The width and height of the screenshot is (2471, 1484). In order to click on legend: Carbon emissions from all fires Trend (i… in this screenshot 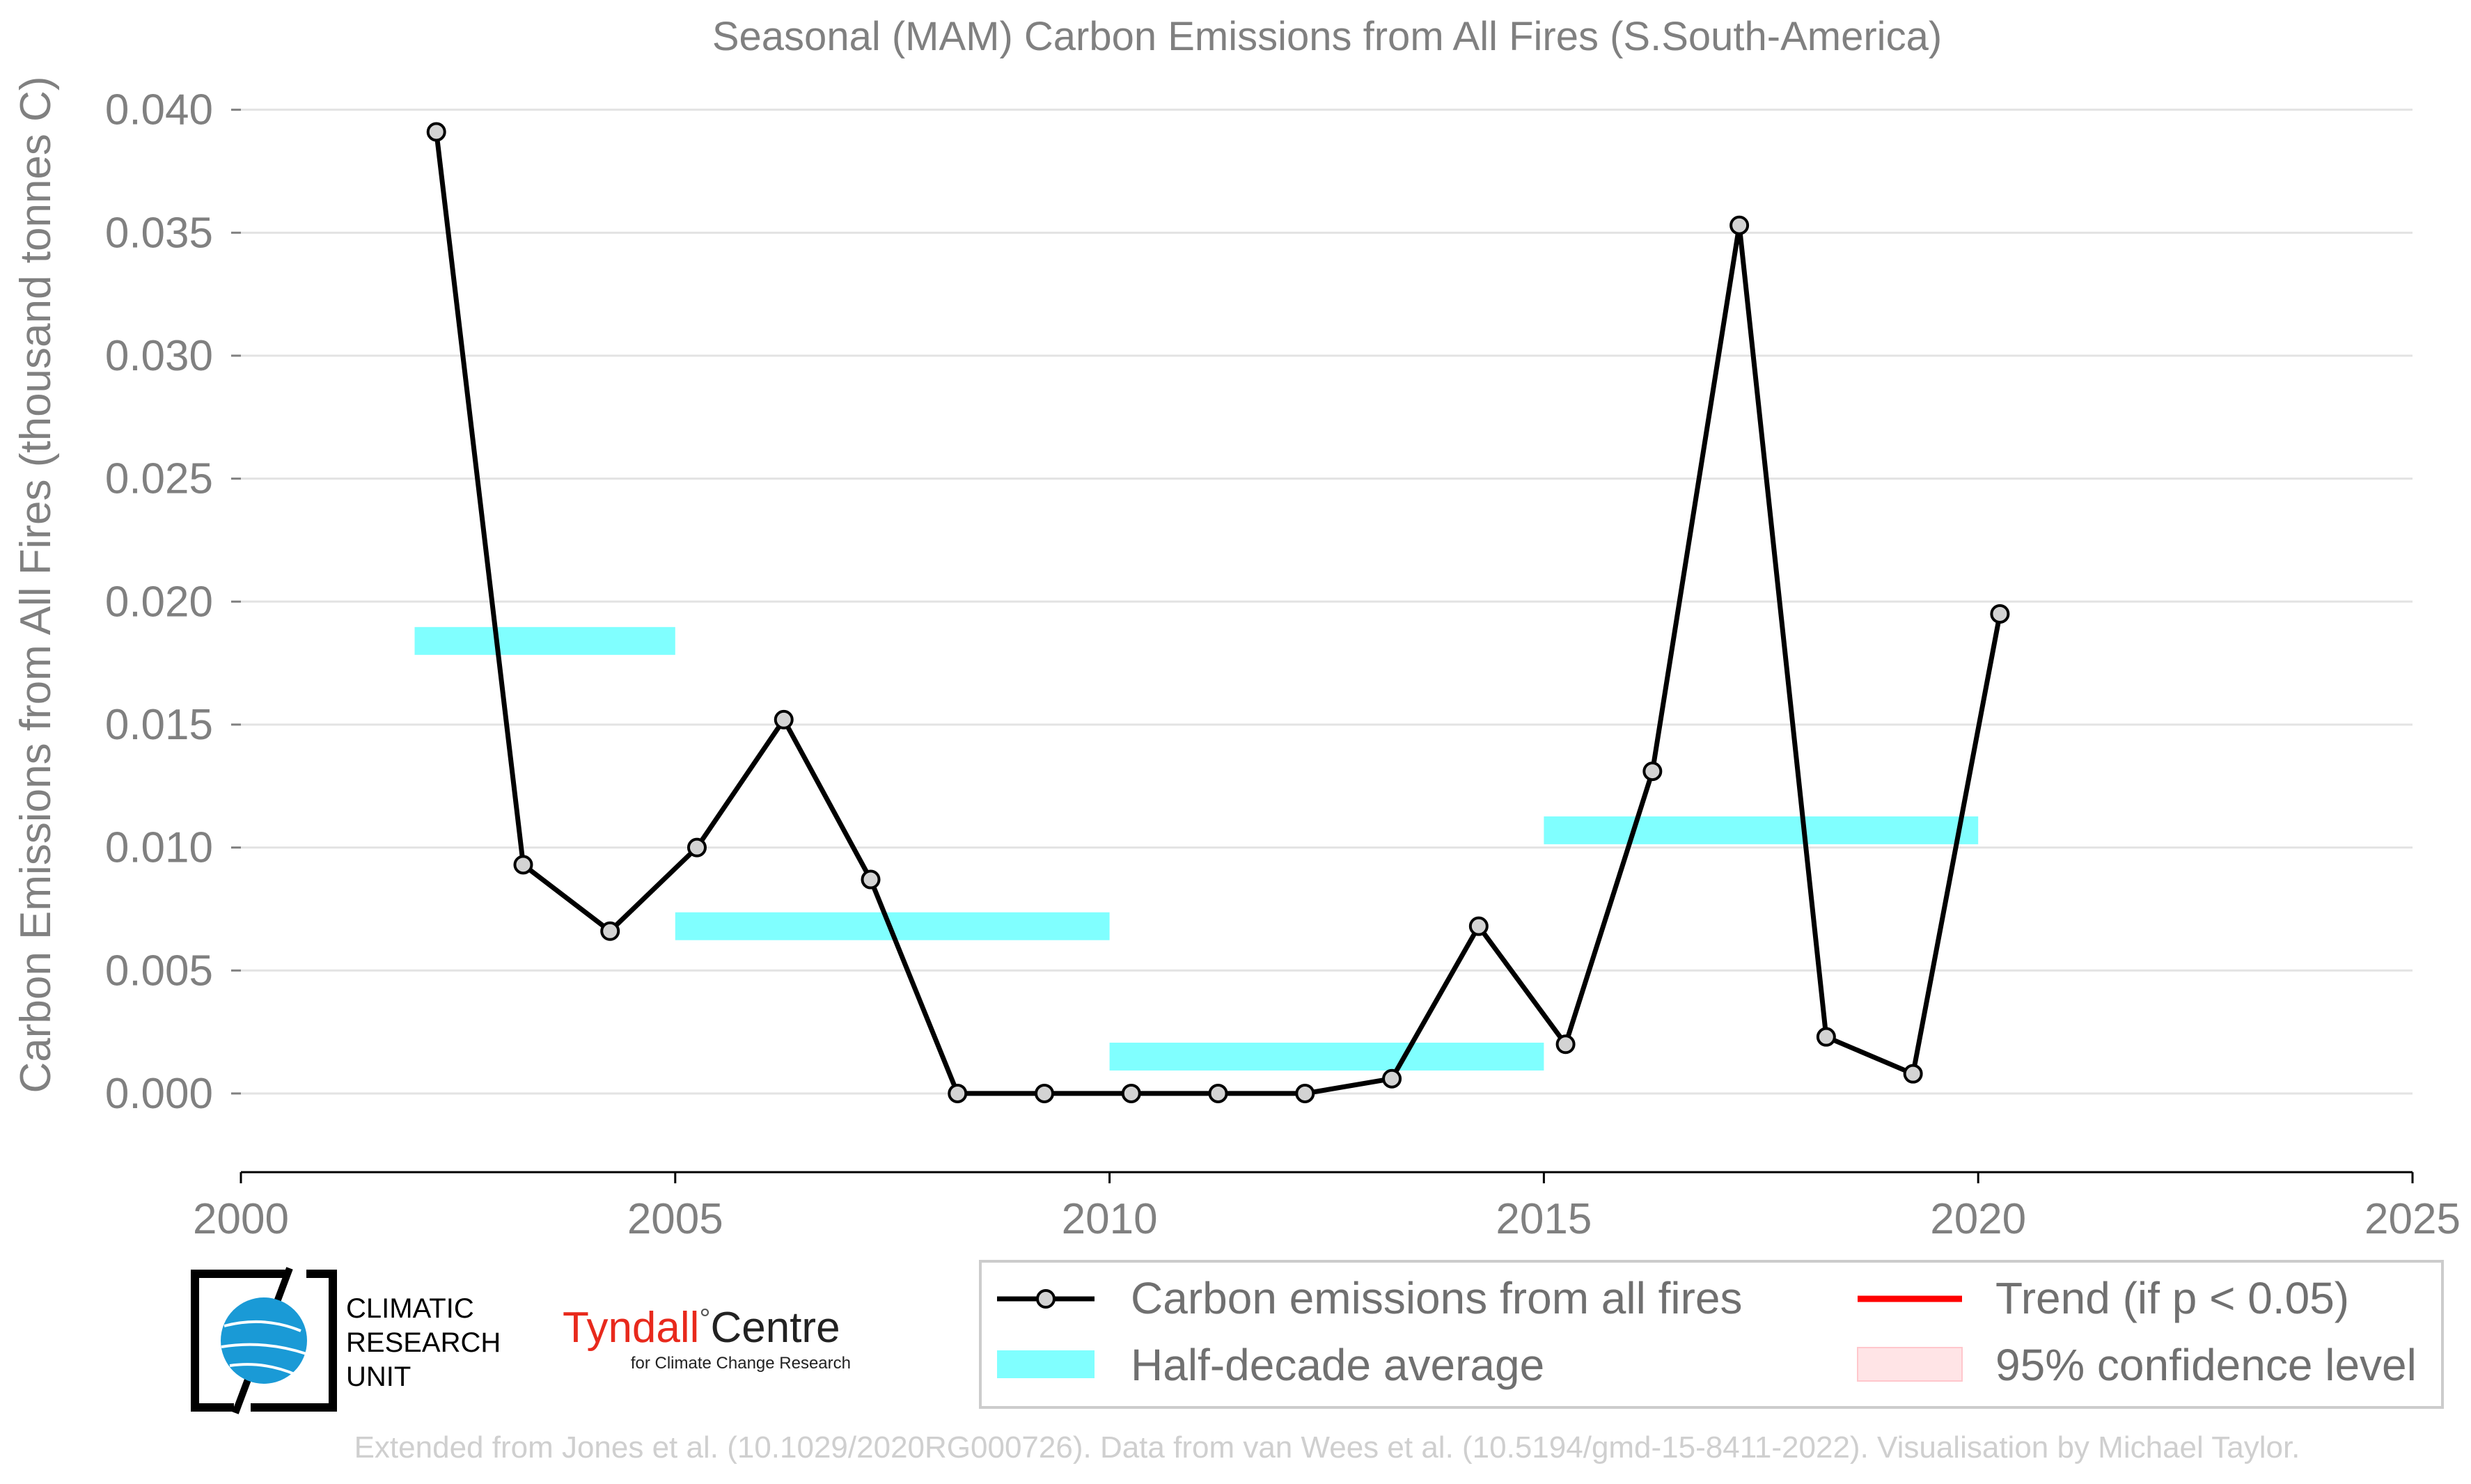, I will do `click(1711, 1334)`.